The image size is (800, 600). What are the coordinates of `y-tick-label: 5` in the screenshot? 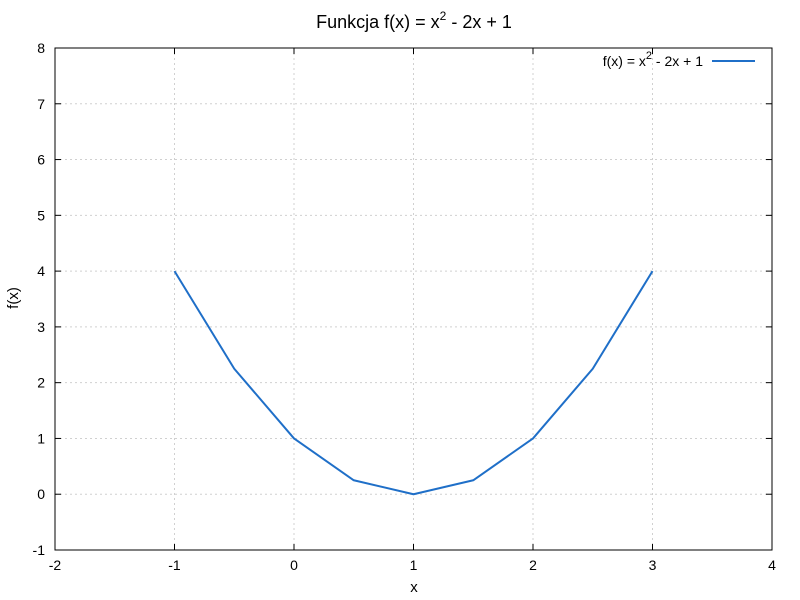 It's located at (41, 215).